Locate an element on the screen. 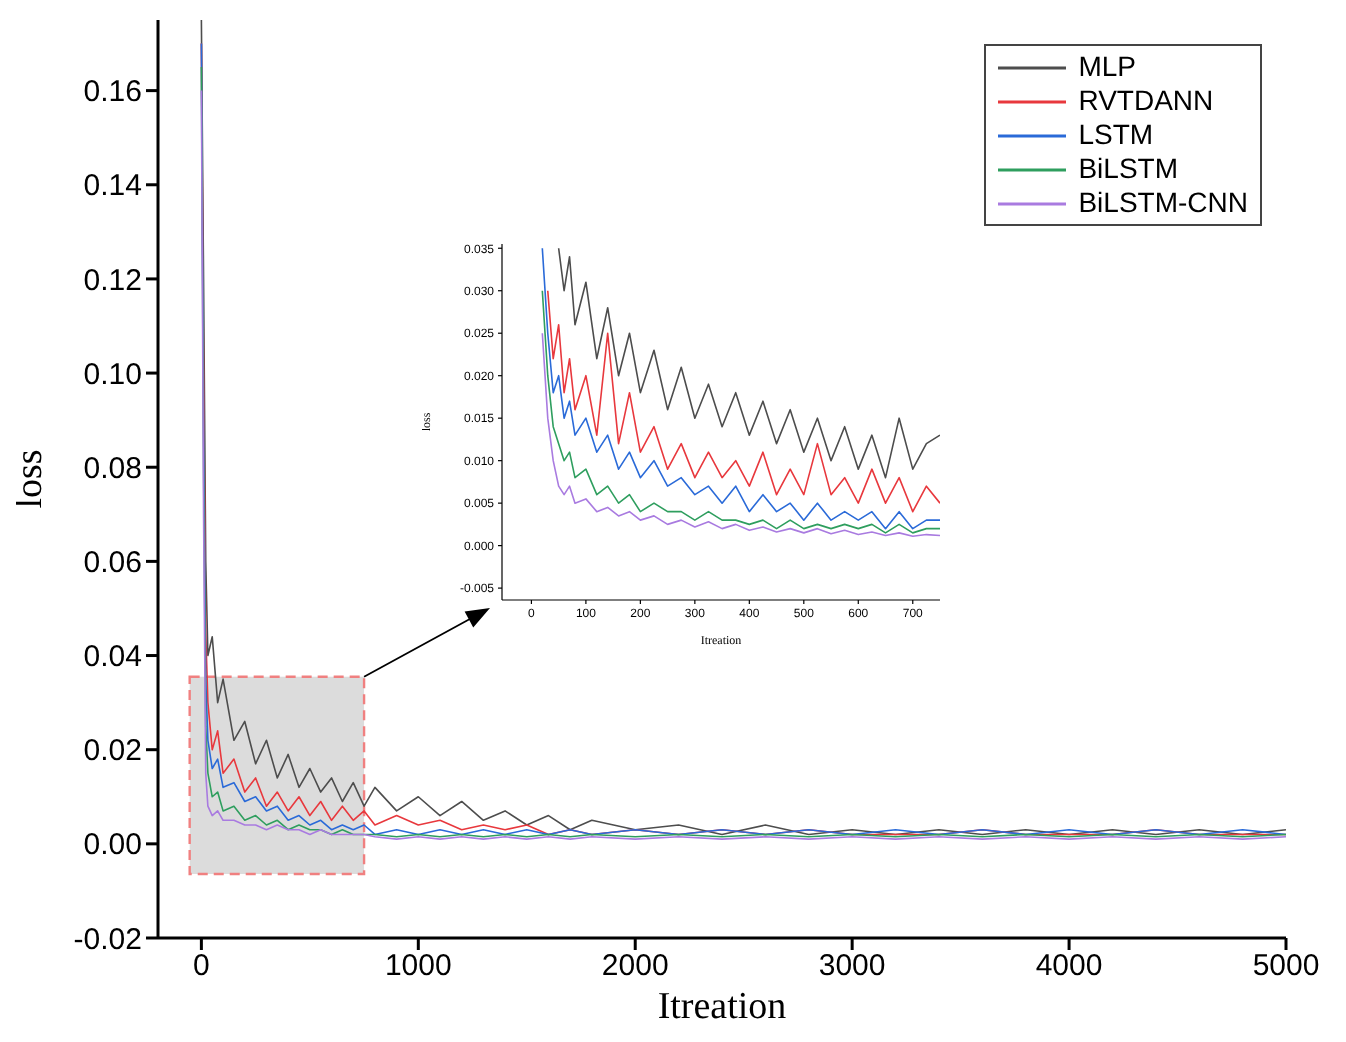  x-axis-title: Itreation is located at coordinates (722, 1007).